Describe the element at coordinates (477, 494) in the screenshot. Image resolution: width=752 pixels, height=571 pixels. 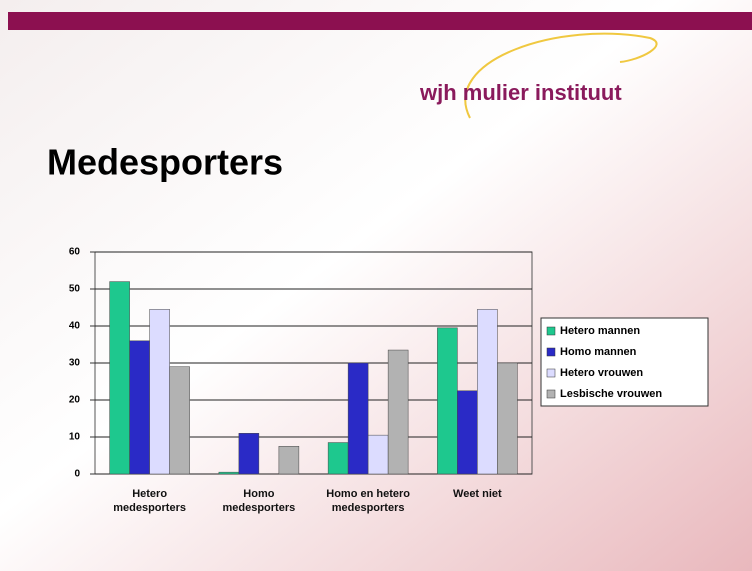
I see `x-tick-label: Weet niet` at that location.